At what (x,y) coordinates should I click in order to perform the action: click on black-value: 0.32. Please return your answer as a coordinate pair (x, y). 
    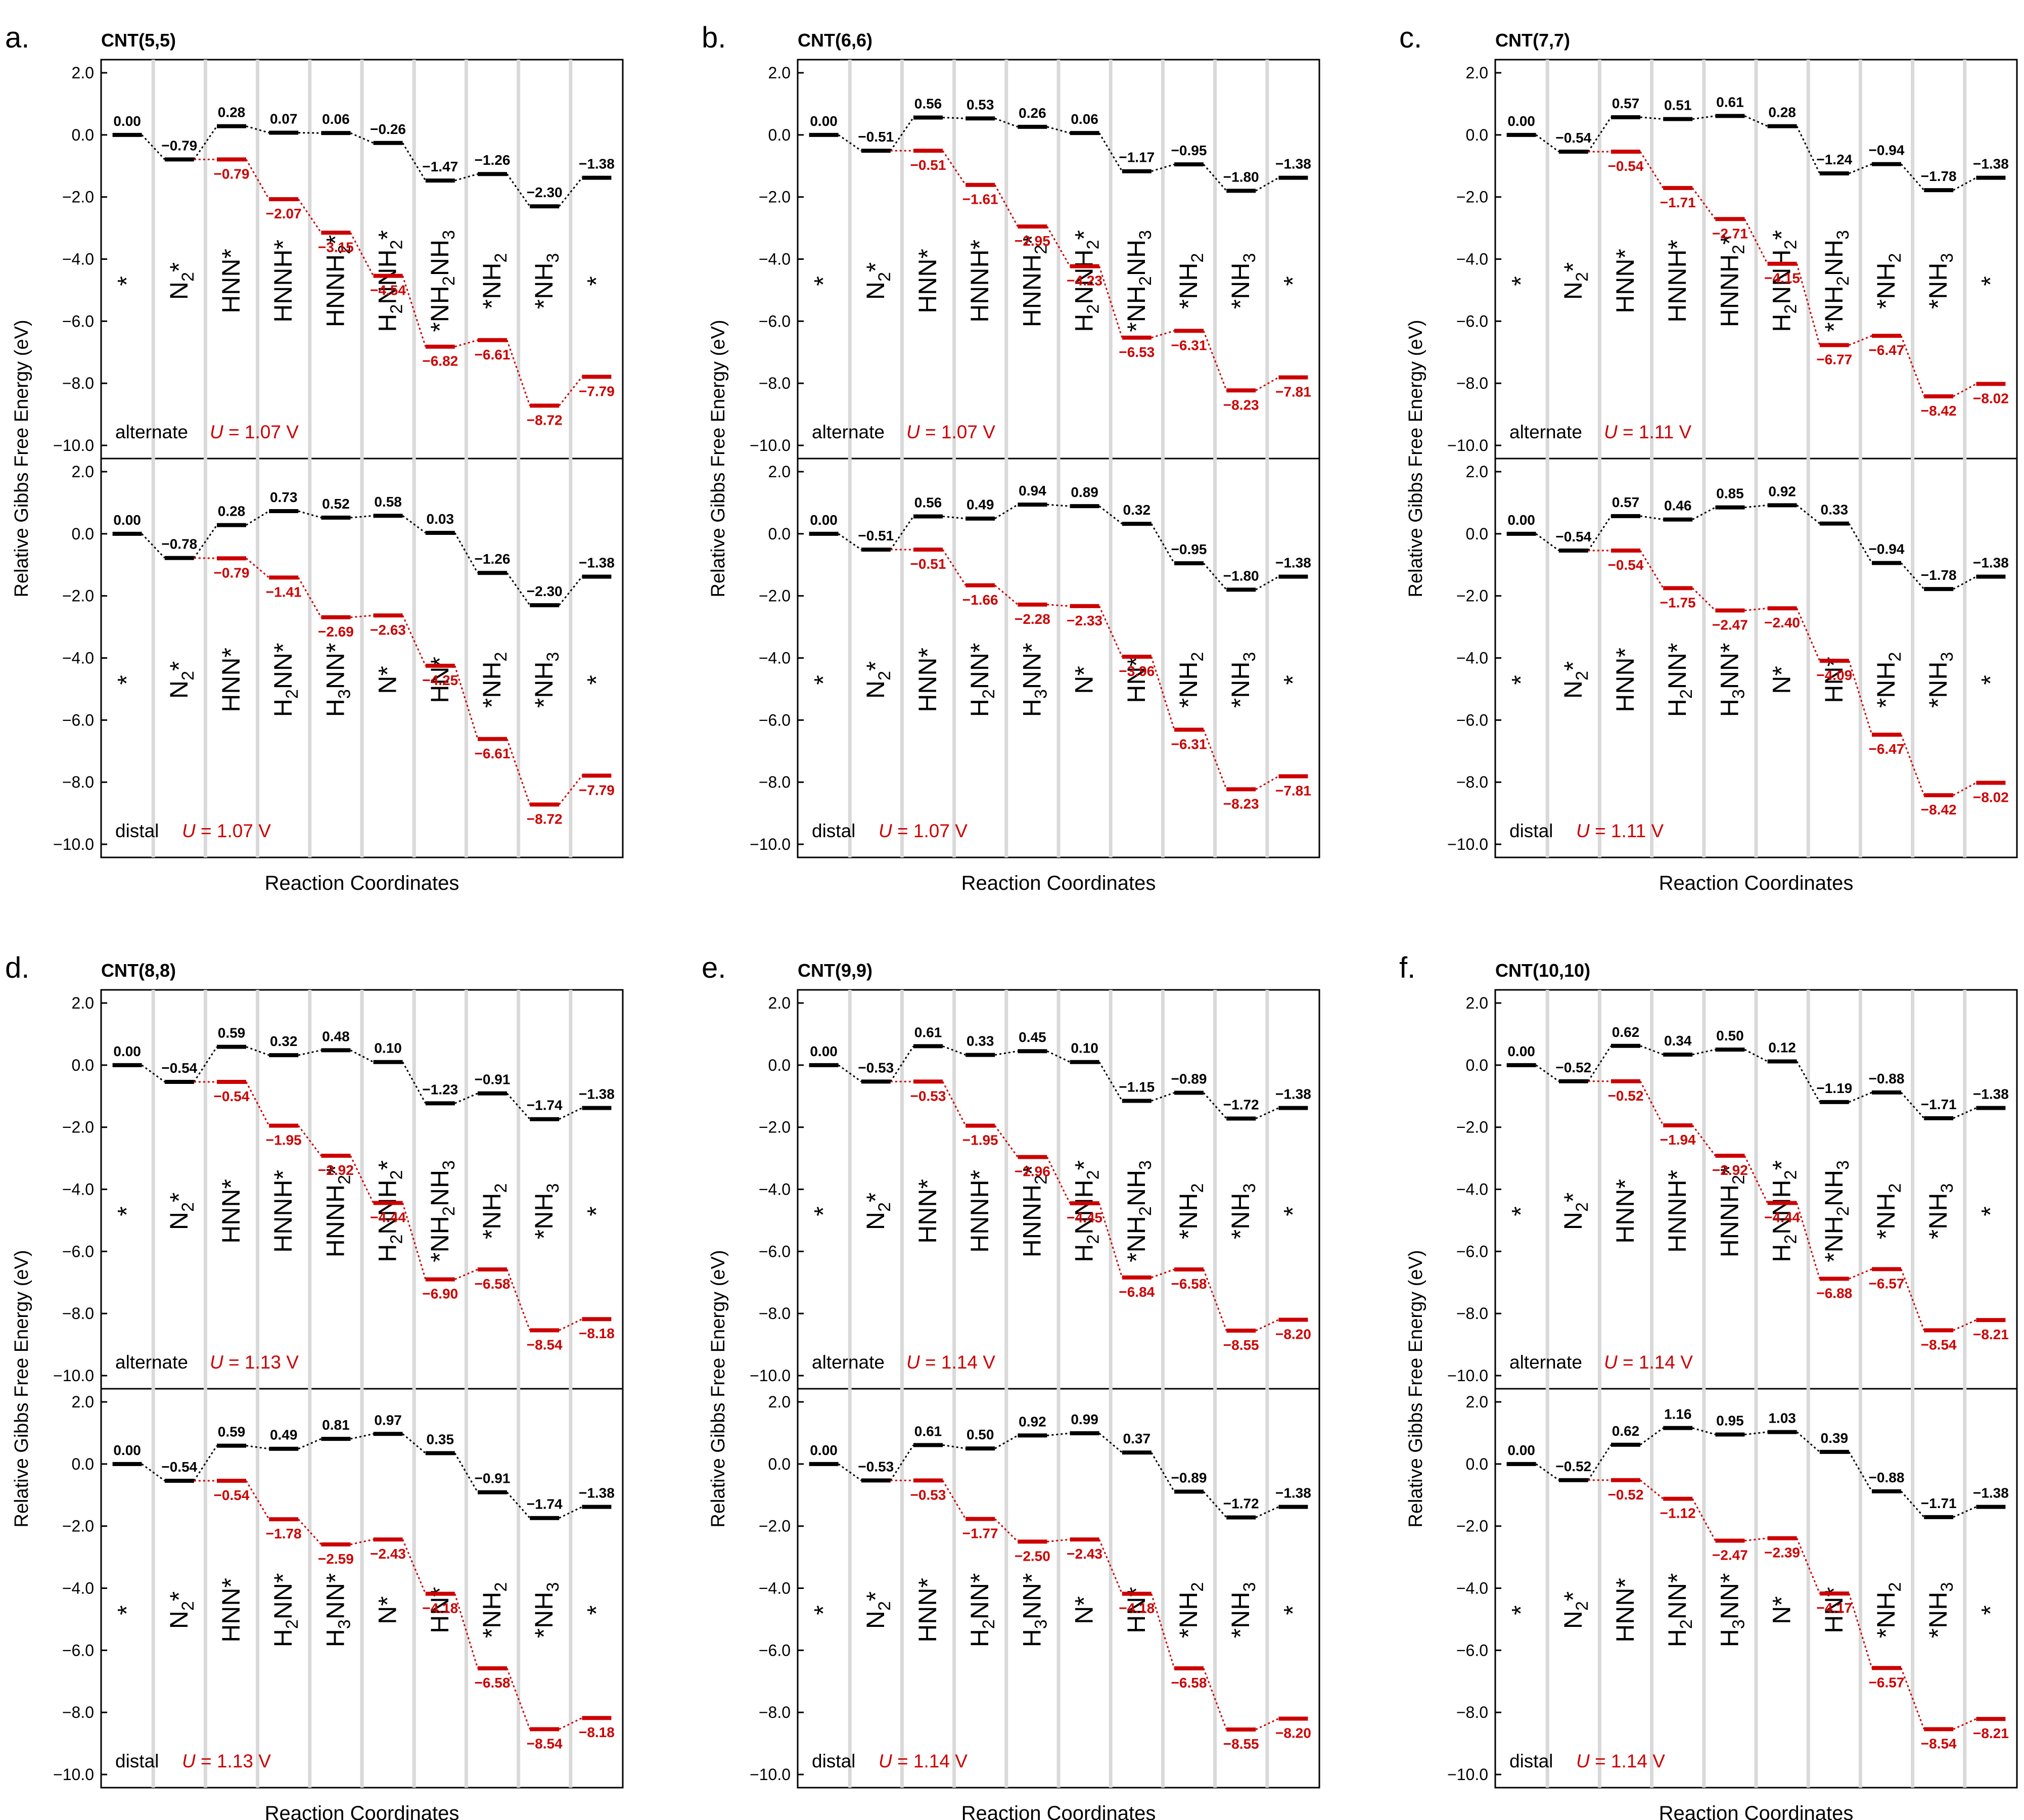
    Looking at the image, I should click on (284, 1041).